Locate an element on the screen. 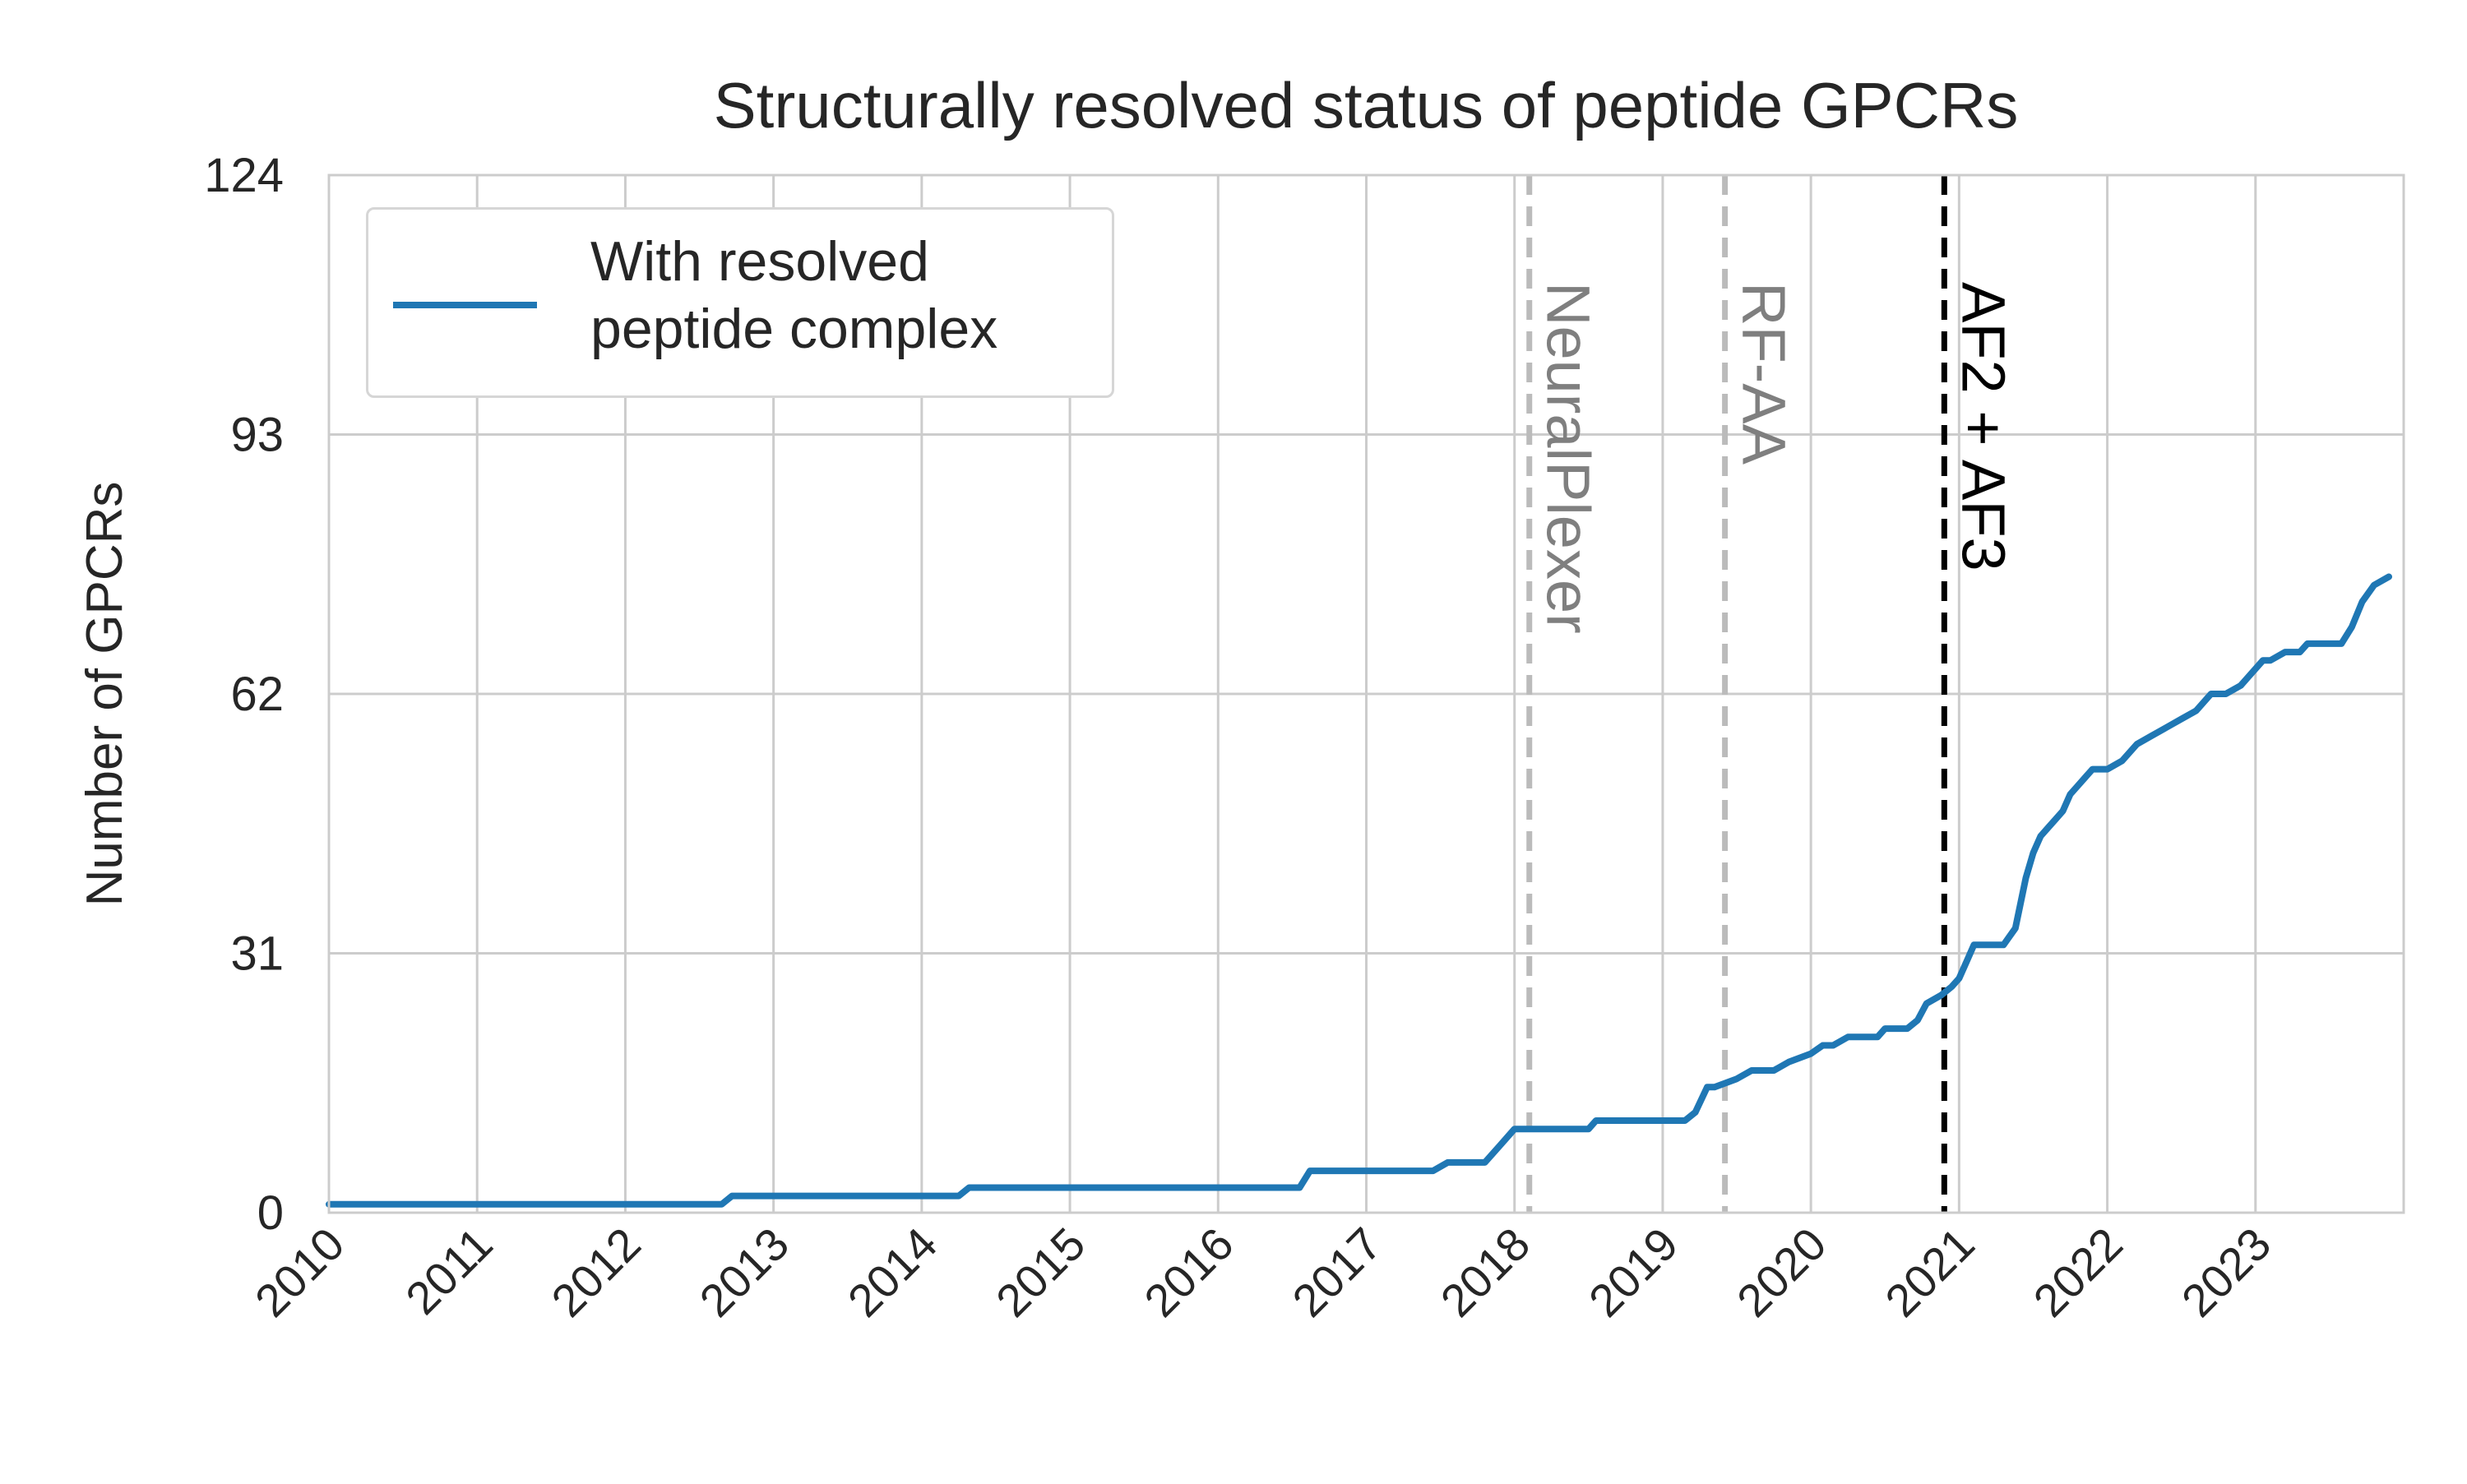  event-lines is located at coordinates (1736, 694).